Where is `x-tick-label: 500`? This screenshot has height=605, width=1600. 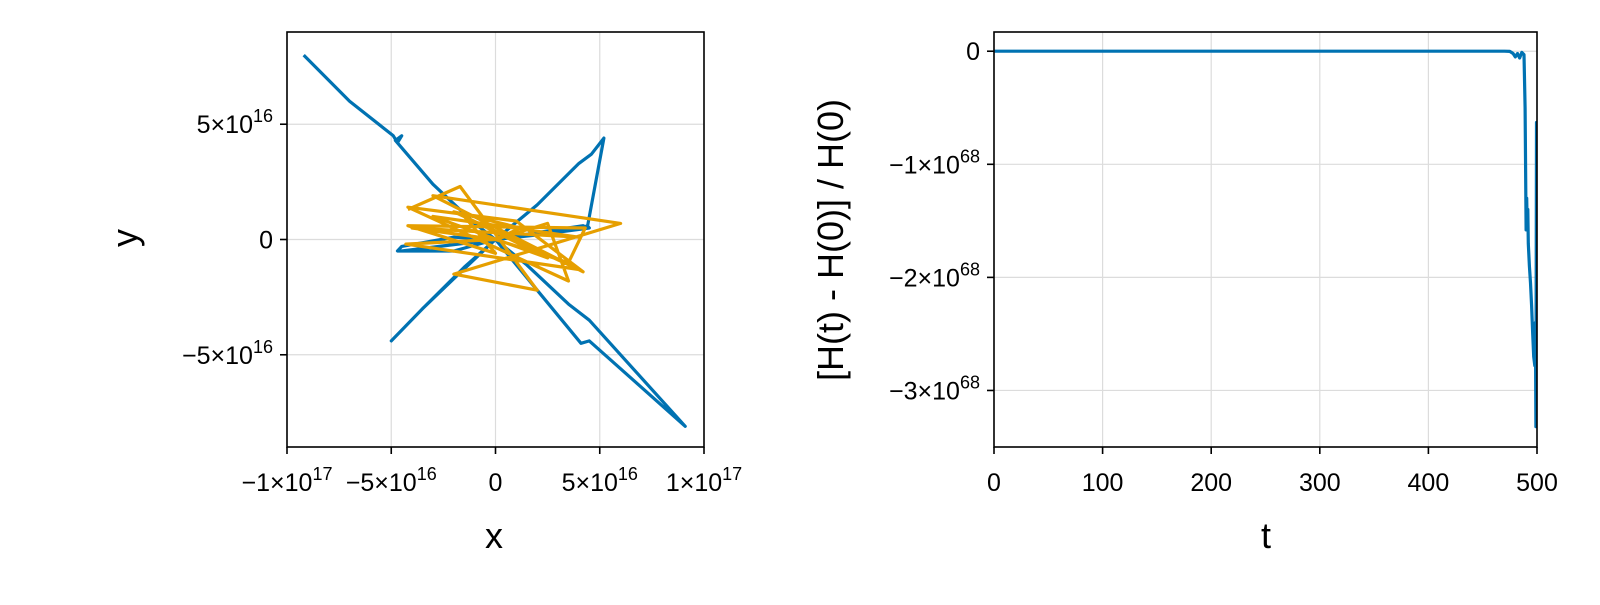
x-tick-label: 500 is located at coordinates (1537, 483).